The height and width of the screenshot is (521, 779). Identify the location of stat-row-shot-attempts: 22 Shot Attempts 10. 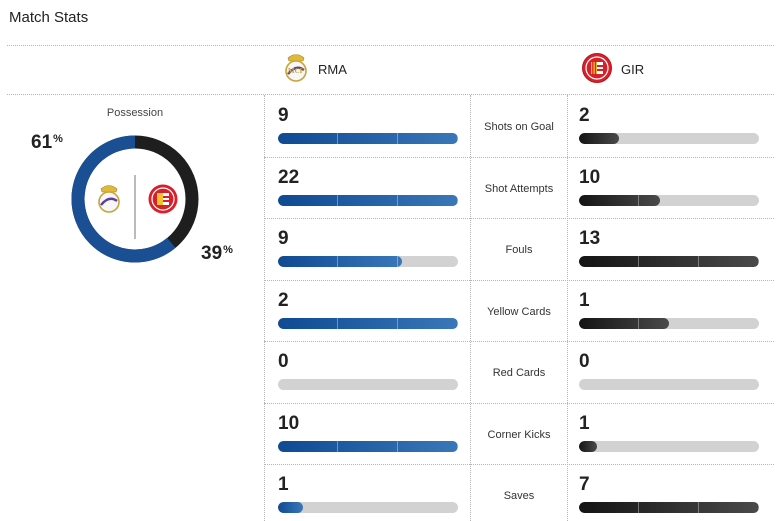
(518, 189).